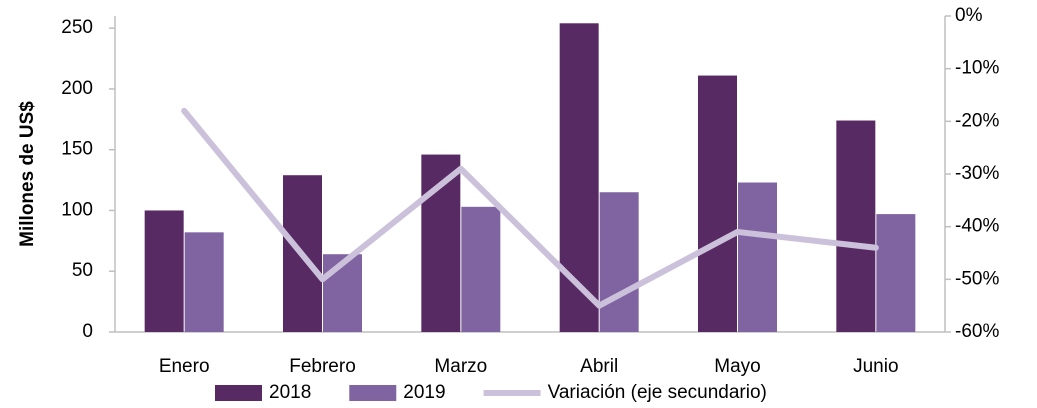 Image resolution: width=1037 pixels, height=408 pixels. What do you see at coordinates (875, 366) in the screenshot?
I see `x-tick-label: Junio` at bounding box center [875, 366].